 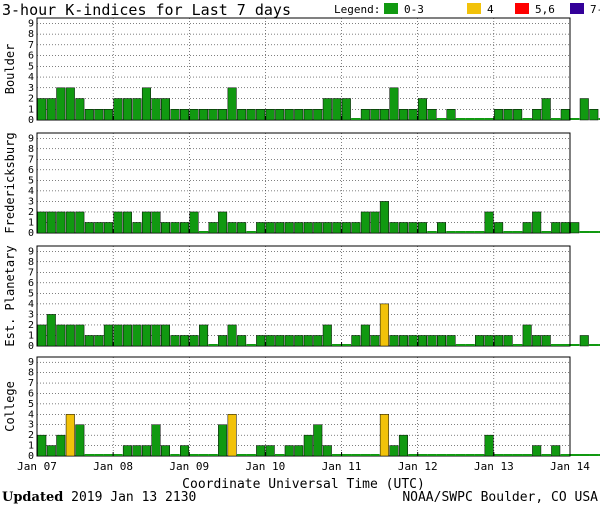 What do you see at coordinates (595, 9) in the screenshot?
I see `legend-text-7-9: 7-9` at bounding box center [595, 9].